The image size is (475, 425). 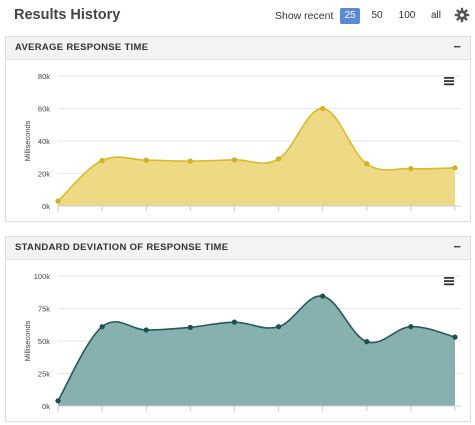 What do you see at coordinates (238, 48) in the screenshot?
I see `panel-header: AVERAGE RESPONSE TIME −` at bounding box center [238, 48].